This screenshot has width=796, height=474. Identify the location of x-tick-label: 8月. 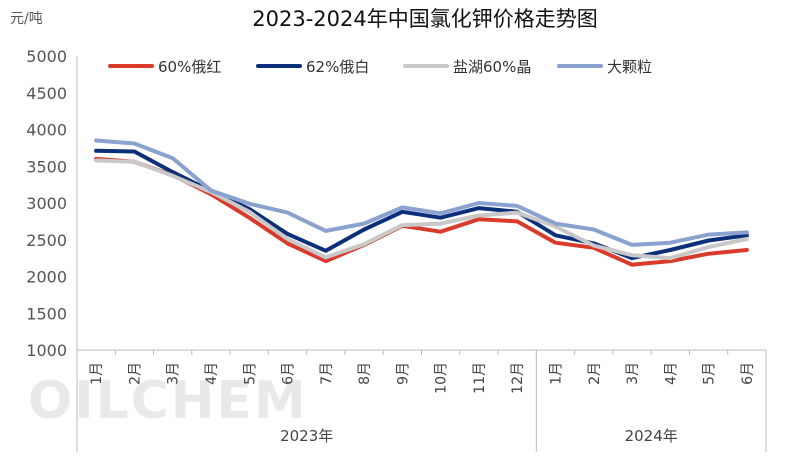
(365, 373).